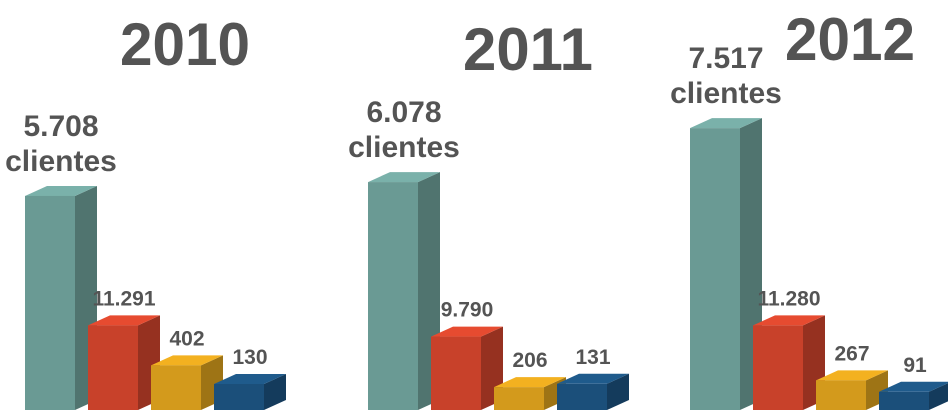  What do you see at coordinates (851, 353) in the screenshot?
I see `value-label: 267` at bounding box center [851, 353].